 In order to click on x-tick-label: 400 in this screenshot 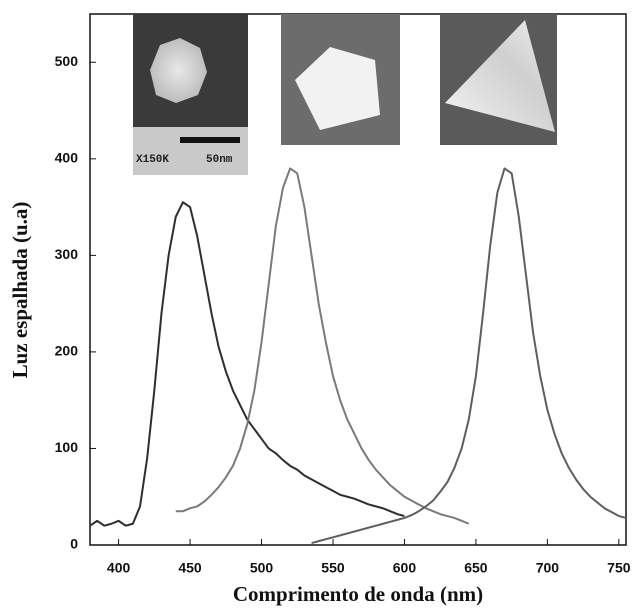, I will do `click(119, 568)`.